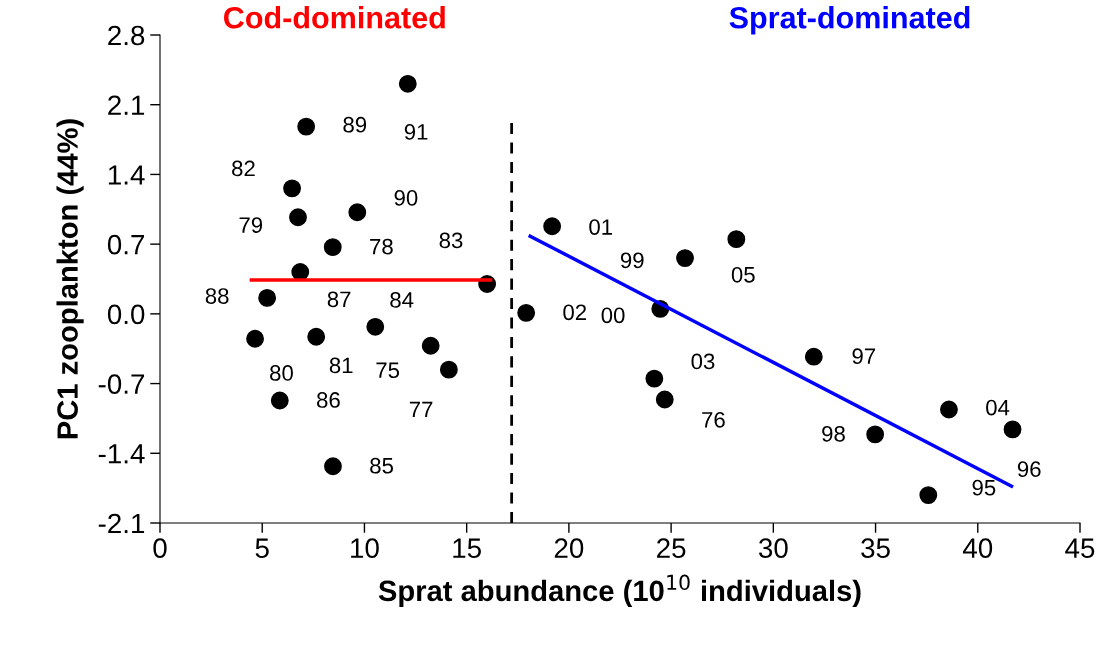 The image size is (1109, 656). What do you see at coordinates (251, 225) in the screenshot?
I see `annotation: 79` at bounding box center [251, 225].